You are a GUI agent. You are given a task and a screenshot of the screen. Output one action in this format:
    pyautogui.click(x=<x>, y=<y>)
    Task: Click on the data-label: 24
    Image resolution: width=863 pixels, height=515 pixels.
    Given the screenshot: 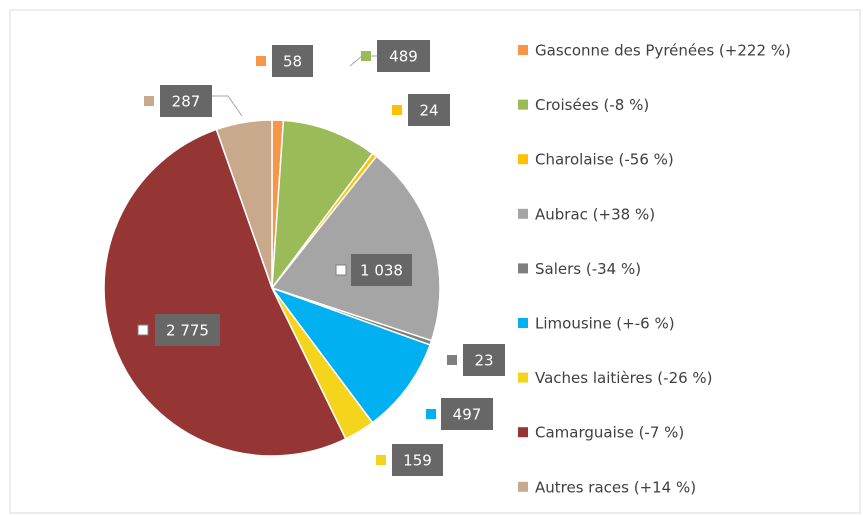 What is the action you would take?
    pyautogui.click(x=428, y=111)
    